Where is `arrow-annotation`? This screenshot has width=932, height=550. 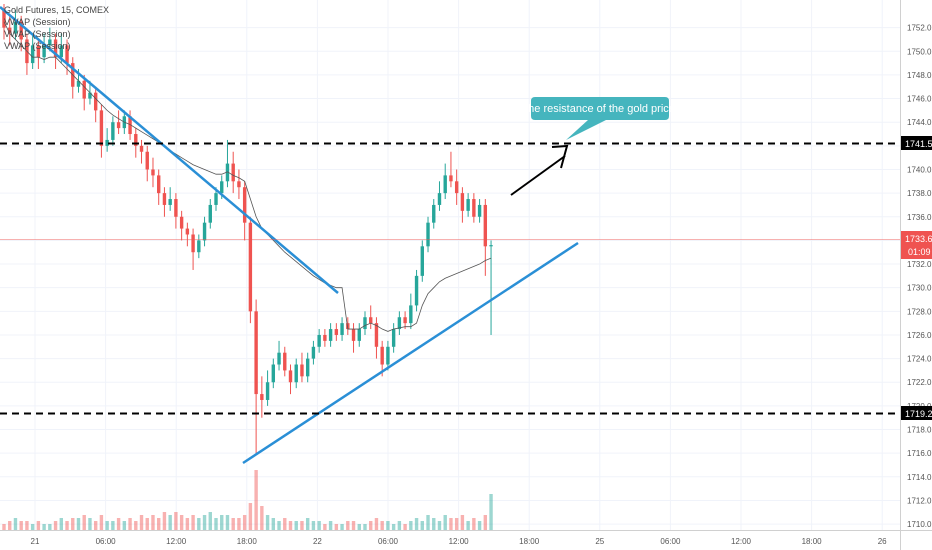
arrow-annotation is located at coordinates (539, 170).